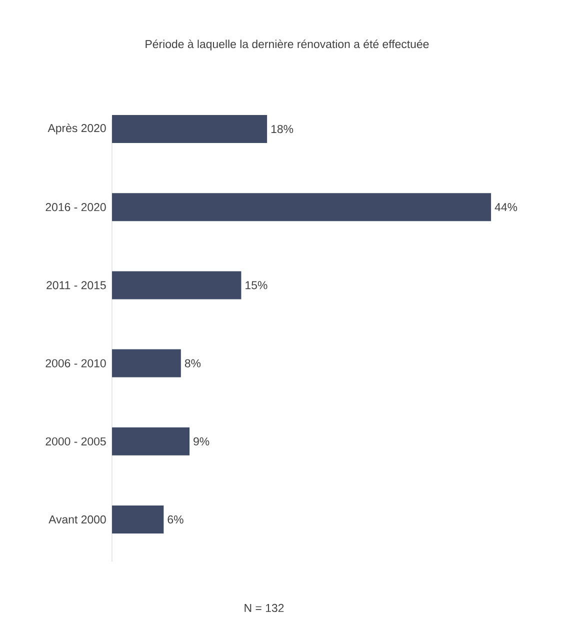  What do you see at coordinates (77, 519) in the screenshot?
I see `y-tick-label: Avant 2000` at bounding box center [77, 519].